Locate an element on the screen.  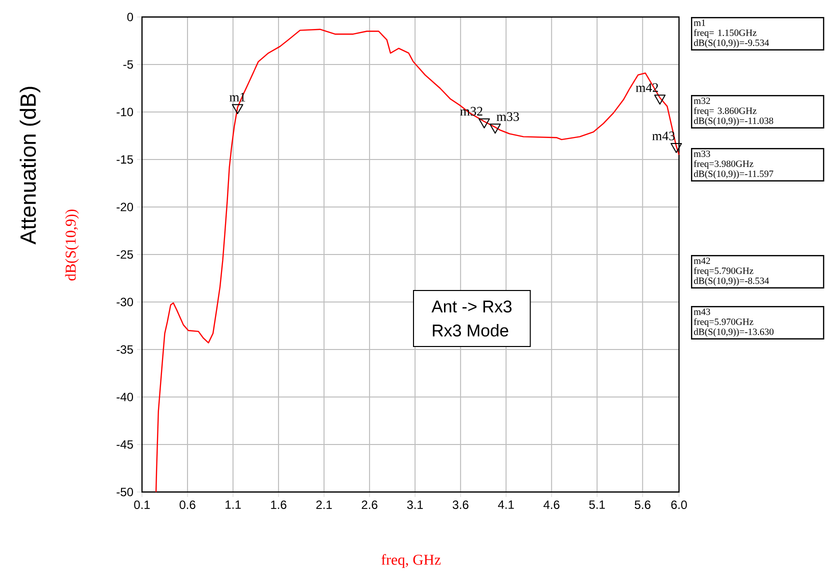
x-tick-label: 5.6 is located at coordinates (642, 505).